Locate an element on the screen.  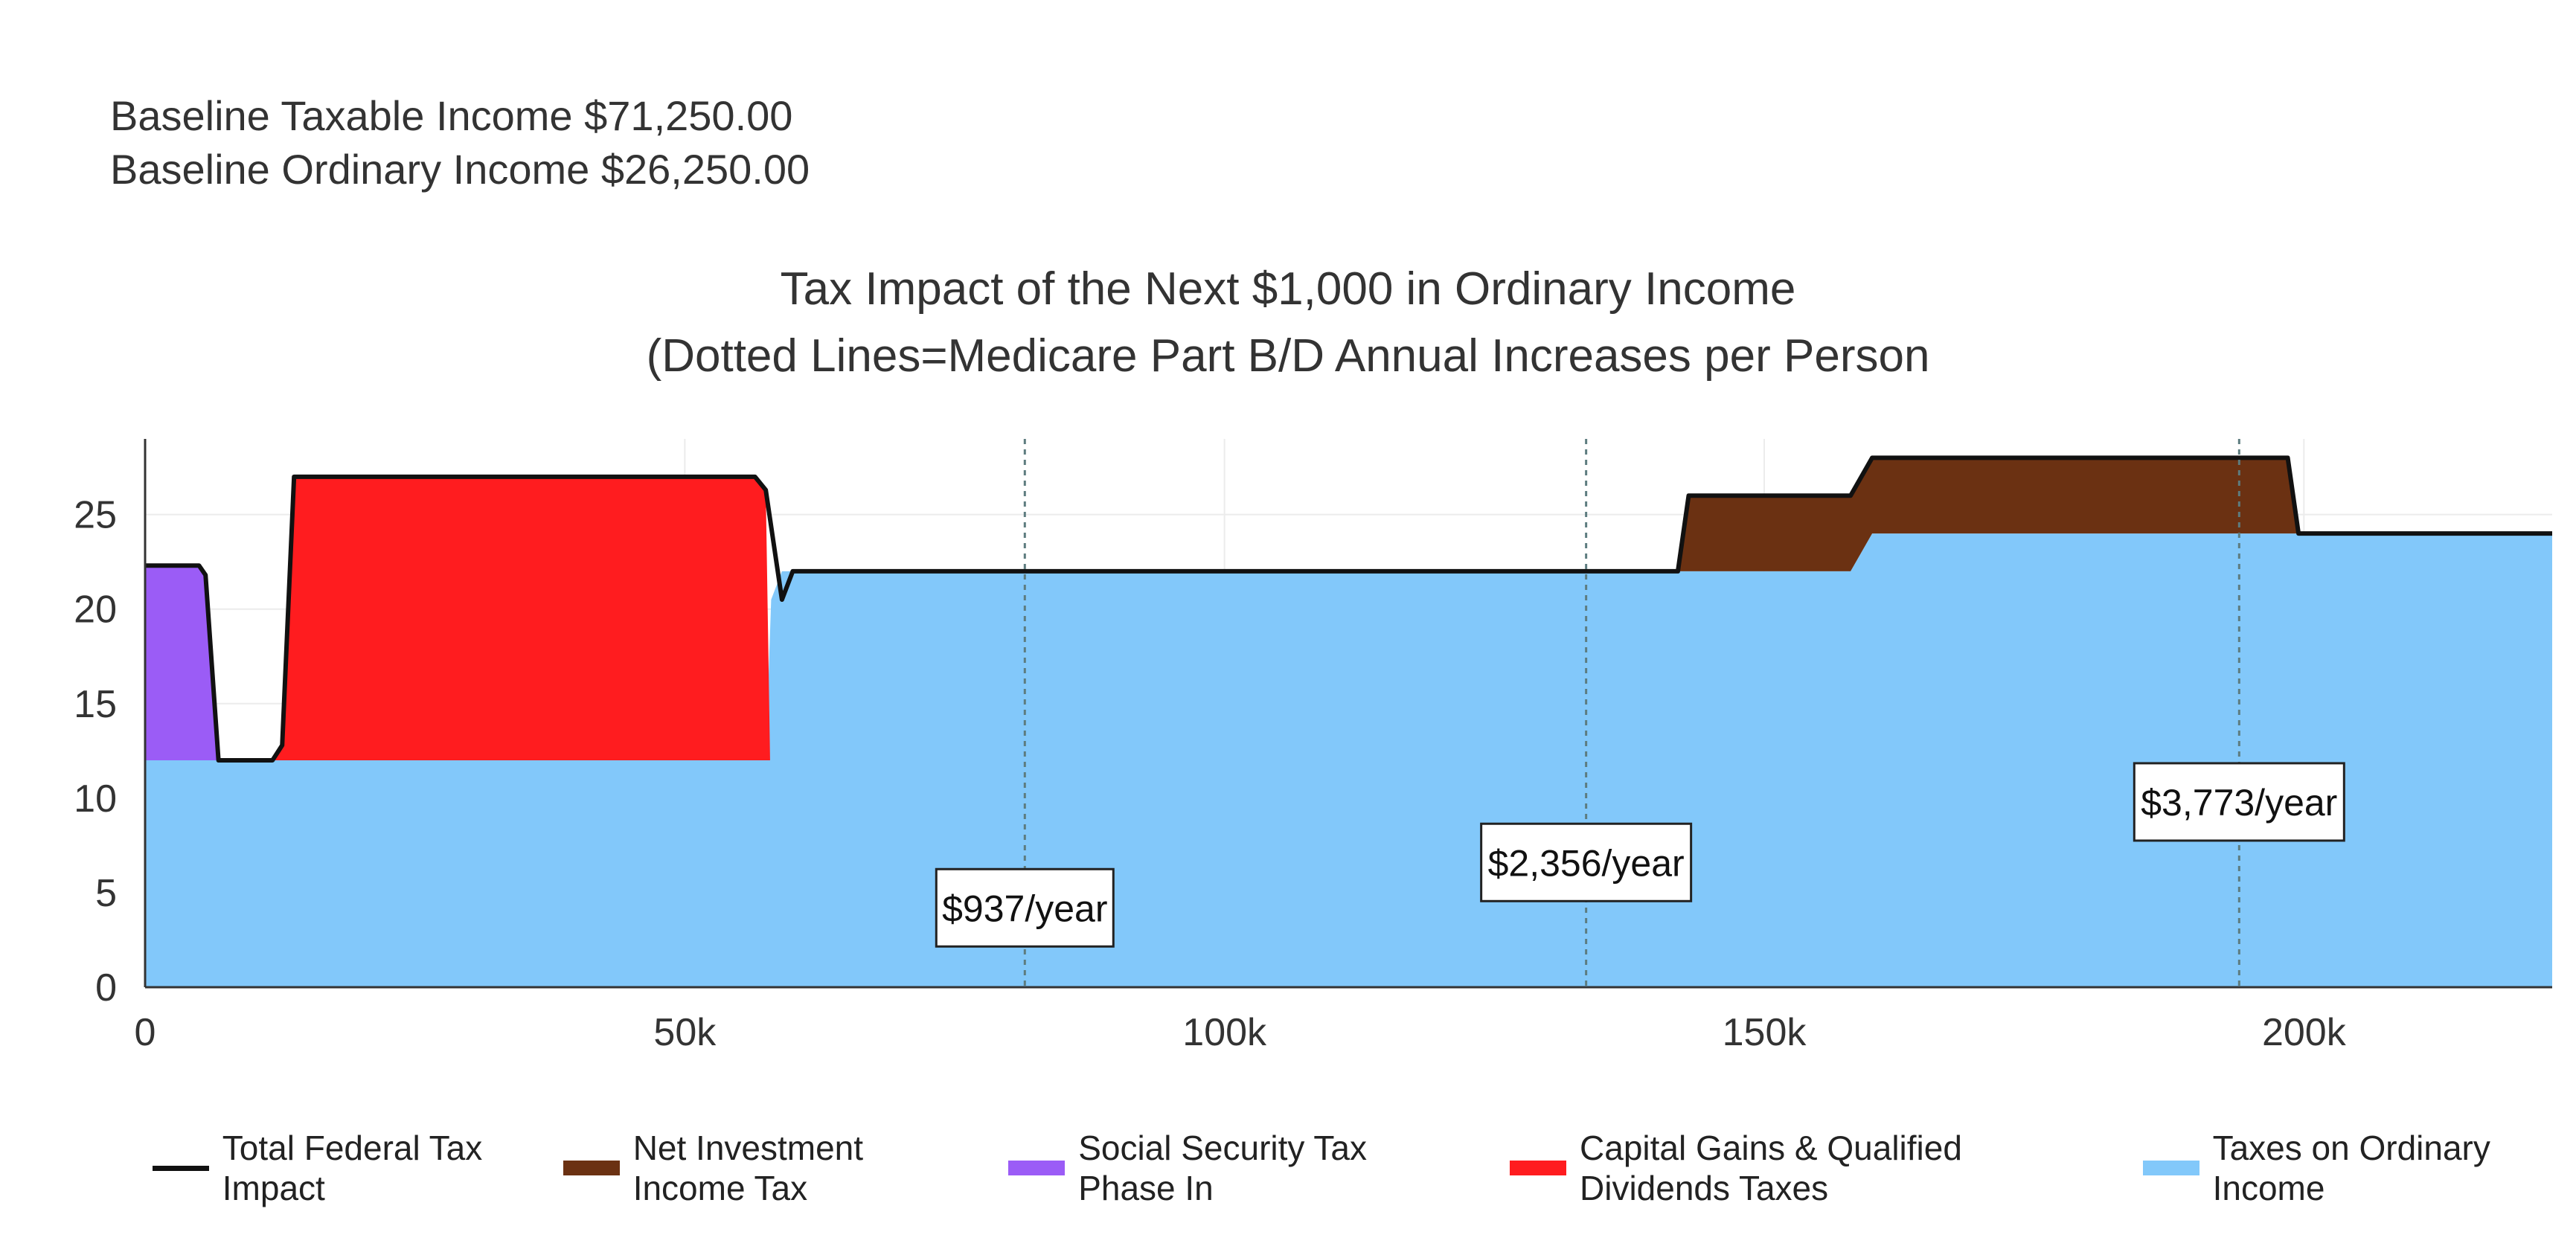
legend-swatch-total is located at coordinates (181, 1168).